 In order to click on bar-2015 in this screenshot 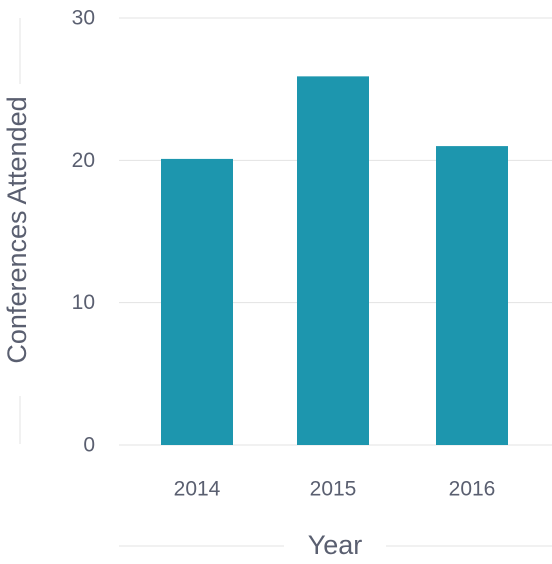, I will do `click(333, 261)`.